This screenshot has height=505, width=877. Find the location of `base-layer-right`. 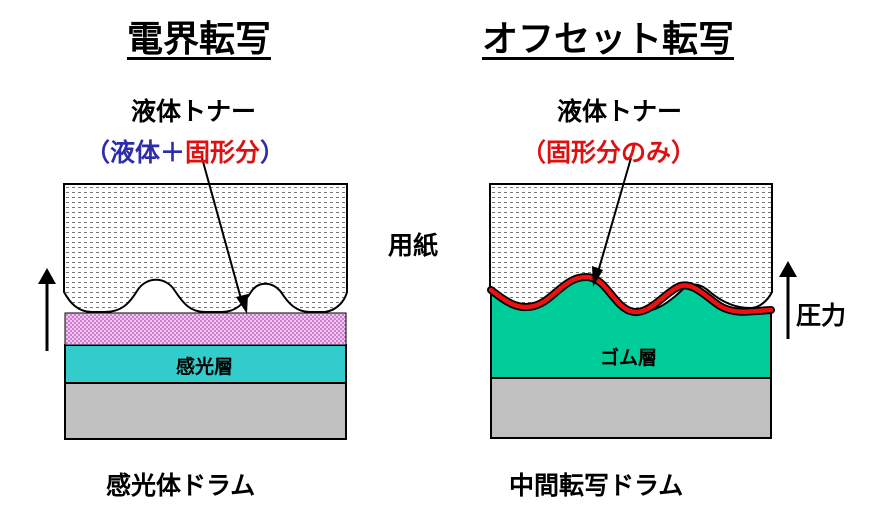

base-layer-right is located at coordinates (631, 408).